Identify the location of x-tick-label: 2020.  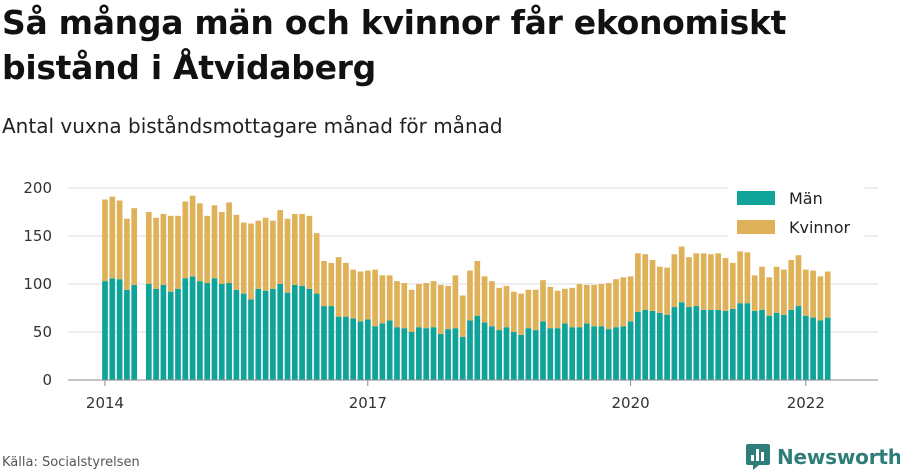
(631, 403).